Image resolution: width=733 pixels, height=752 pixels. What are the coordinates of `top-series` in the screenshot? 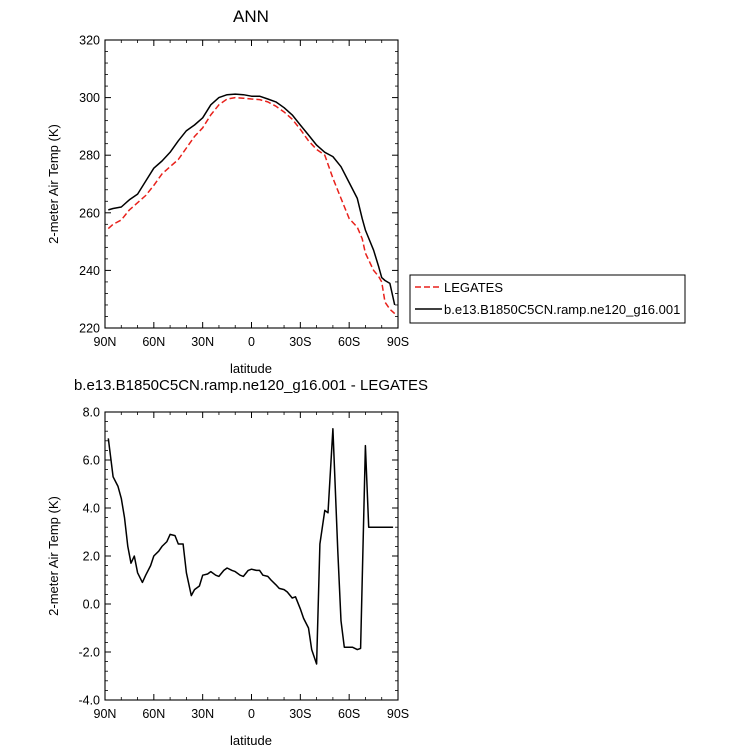 It's located at (251, 204).